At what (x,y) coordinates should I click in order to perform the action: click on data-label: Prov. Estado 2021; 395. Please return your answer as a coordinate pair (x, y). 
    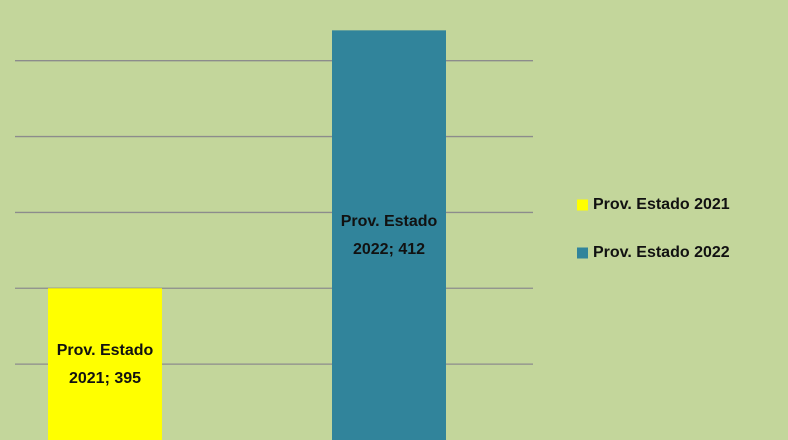
    Looking at the image, I should click on (105, 365).